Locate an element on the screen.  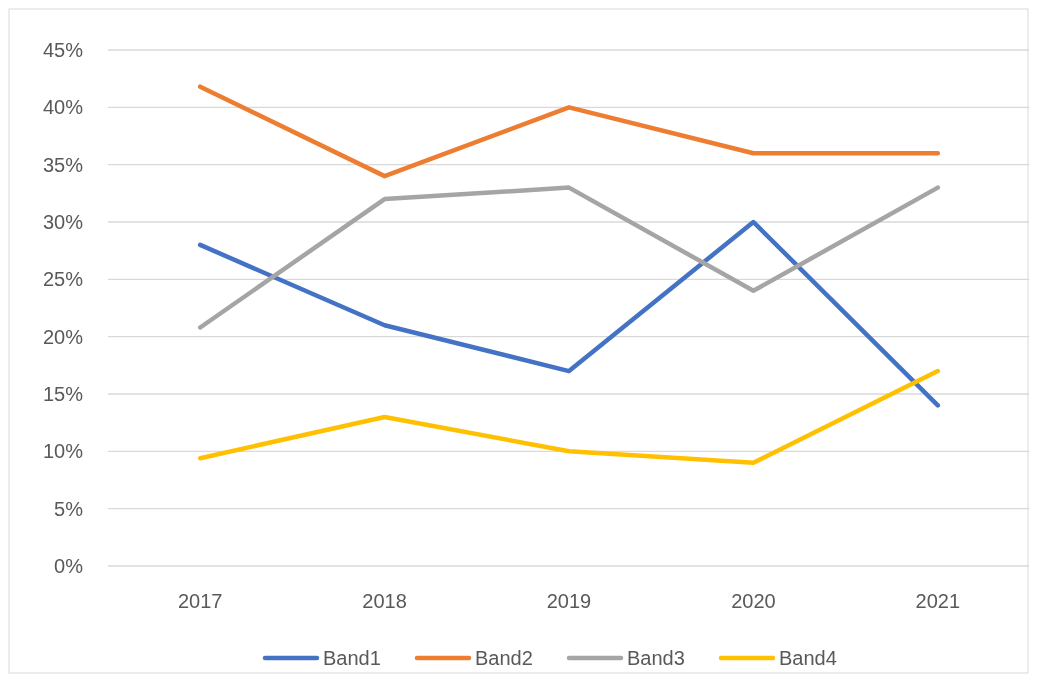
y-tick-label: 20% is located at coordinates (63, 336).